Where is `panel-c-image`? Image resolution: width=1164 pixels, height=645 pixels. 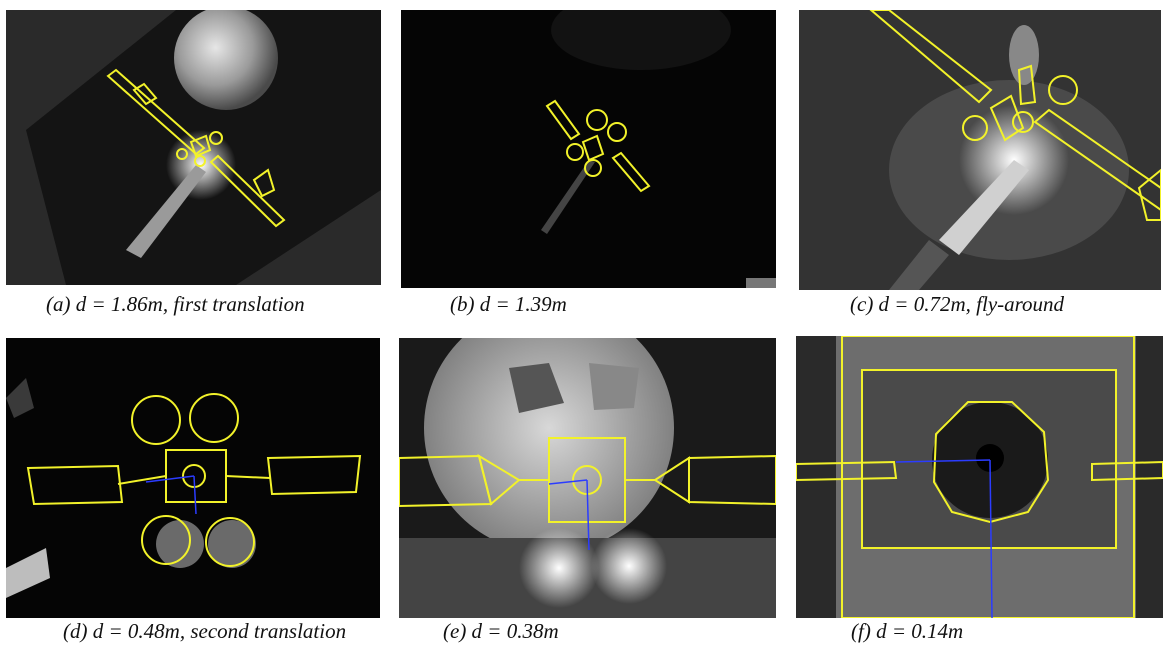
panel-c-image is located at coordinates (980, 150).